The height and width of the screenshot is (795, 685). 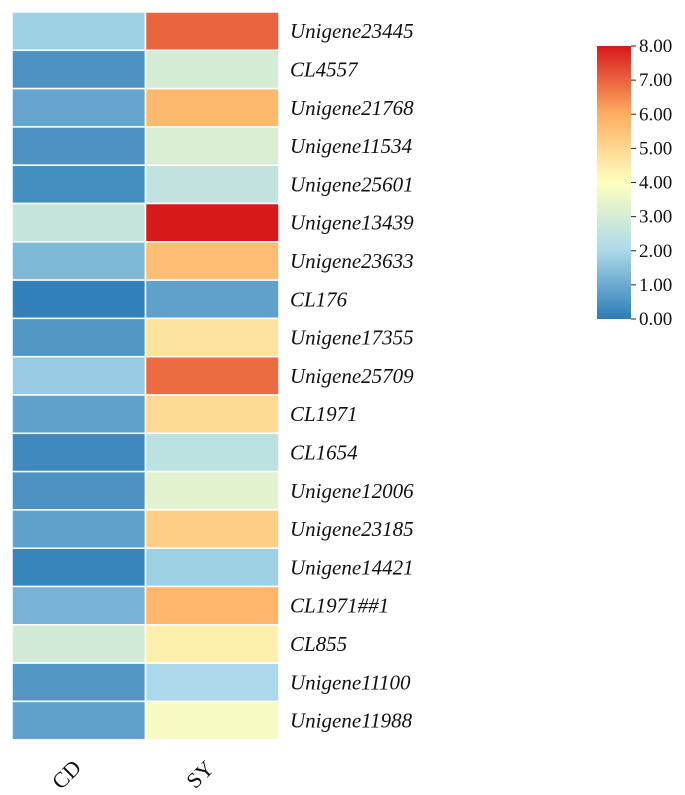 What do you see at coordinates (212, 222) in the screenshot?
I see `heatmap-cell-sy-unigene13439` at bounding box center [212, 222].